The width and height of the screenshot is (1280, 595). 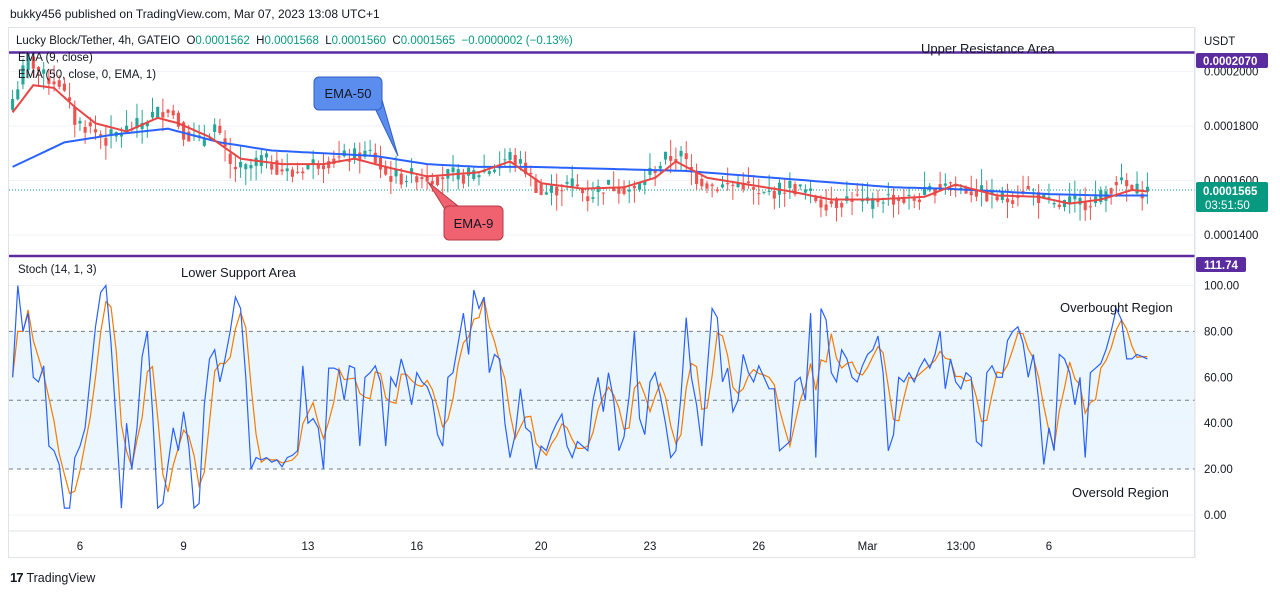 I want to click on ema50-callout-label: EMA-50, so click(x=348, y=93).